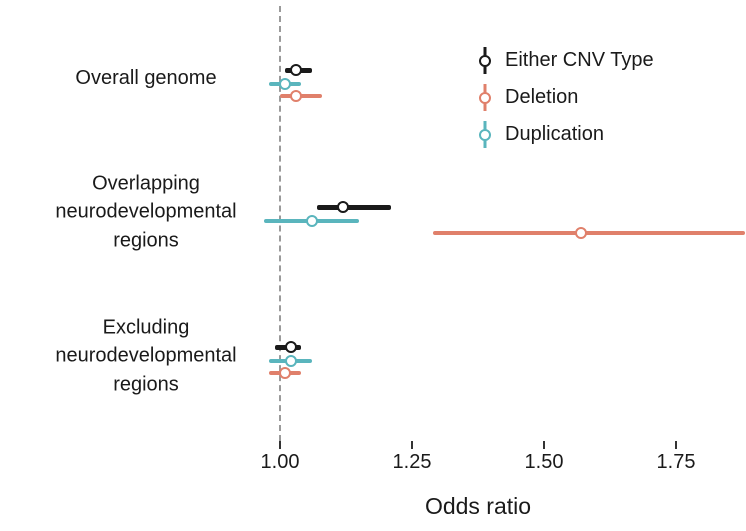  I want to click on legend-label-duplication: Duplication, so click(554, 134).